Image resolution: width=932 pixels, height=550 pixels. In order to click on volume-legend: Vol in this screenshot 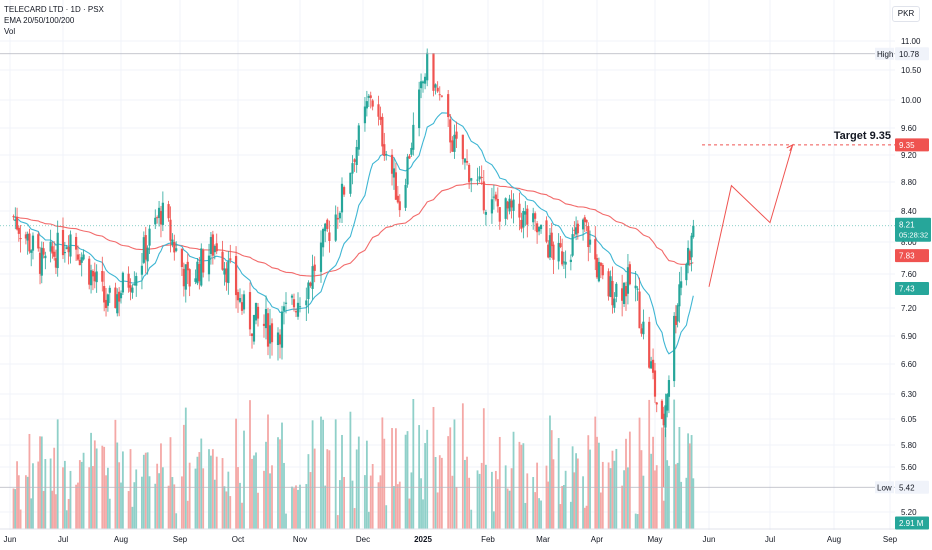, I will do `click(10, 31)`.